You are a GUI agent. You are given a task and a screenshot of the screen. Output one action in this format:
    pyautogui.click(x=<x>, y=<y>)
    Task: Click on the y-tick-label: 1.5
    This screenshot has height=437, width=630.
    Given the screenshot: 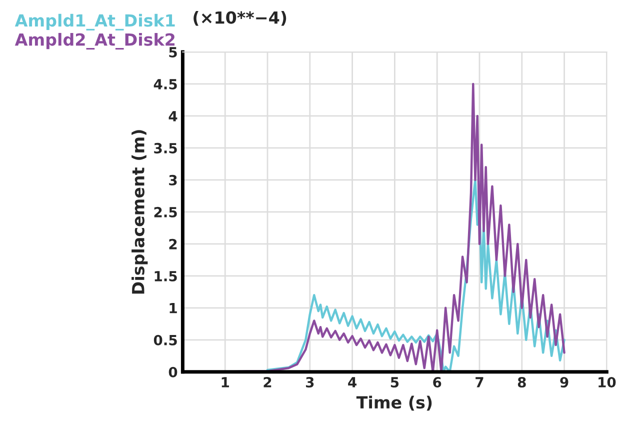 What is the action you would take?
    pyautogui.click(x=165, y=276)
    